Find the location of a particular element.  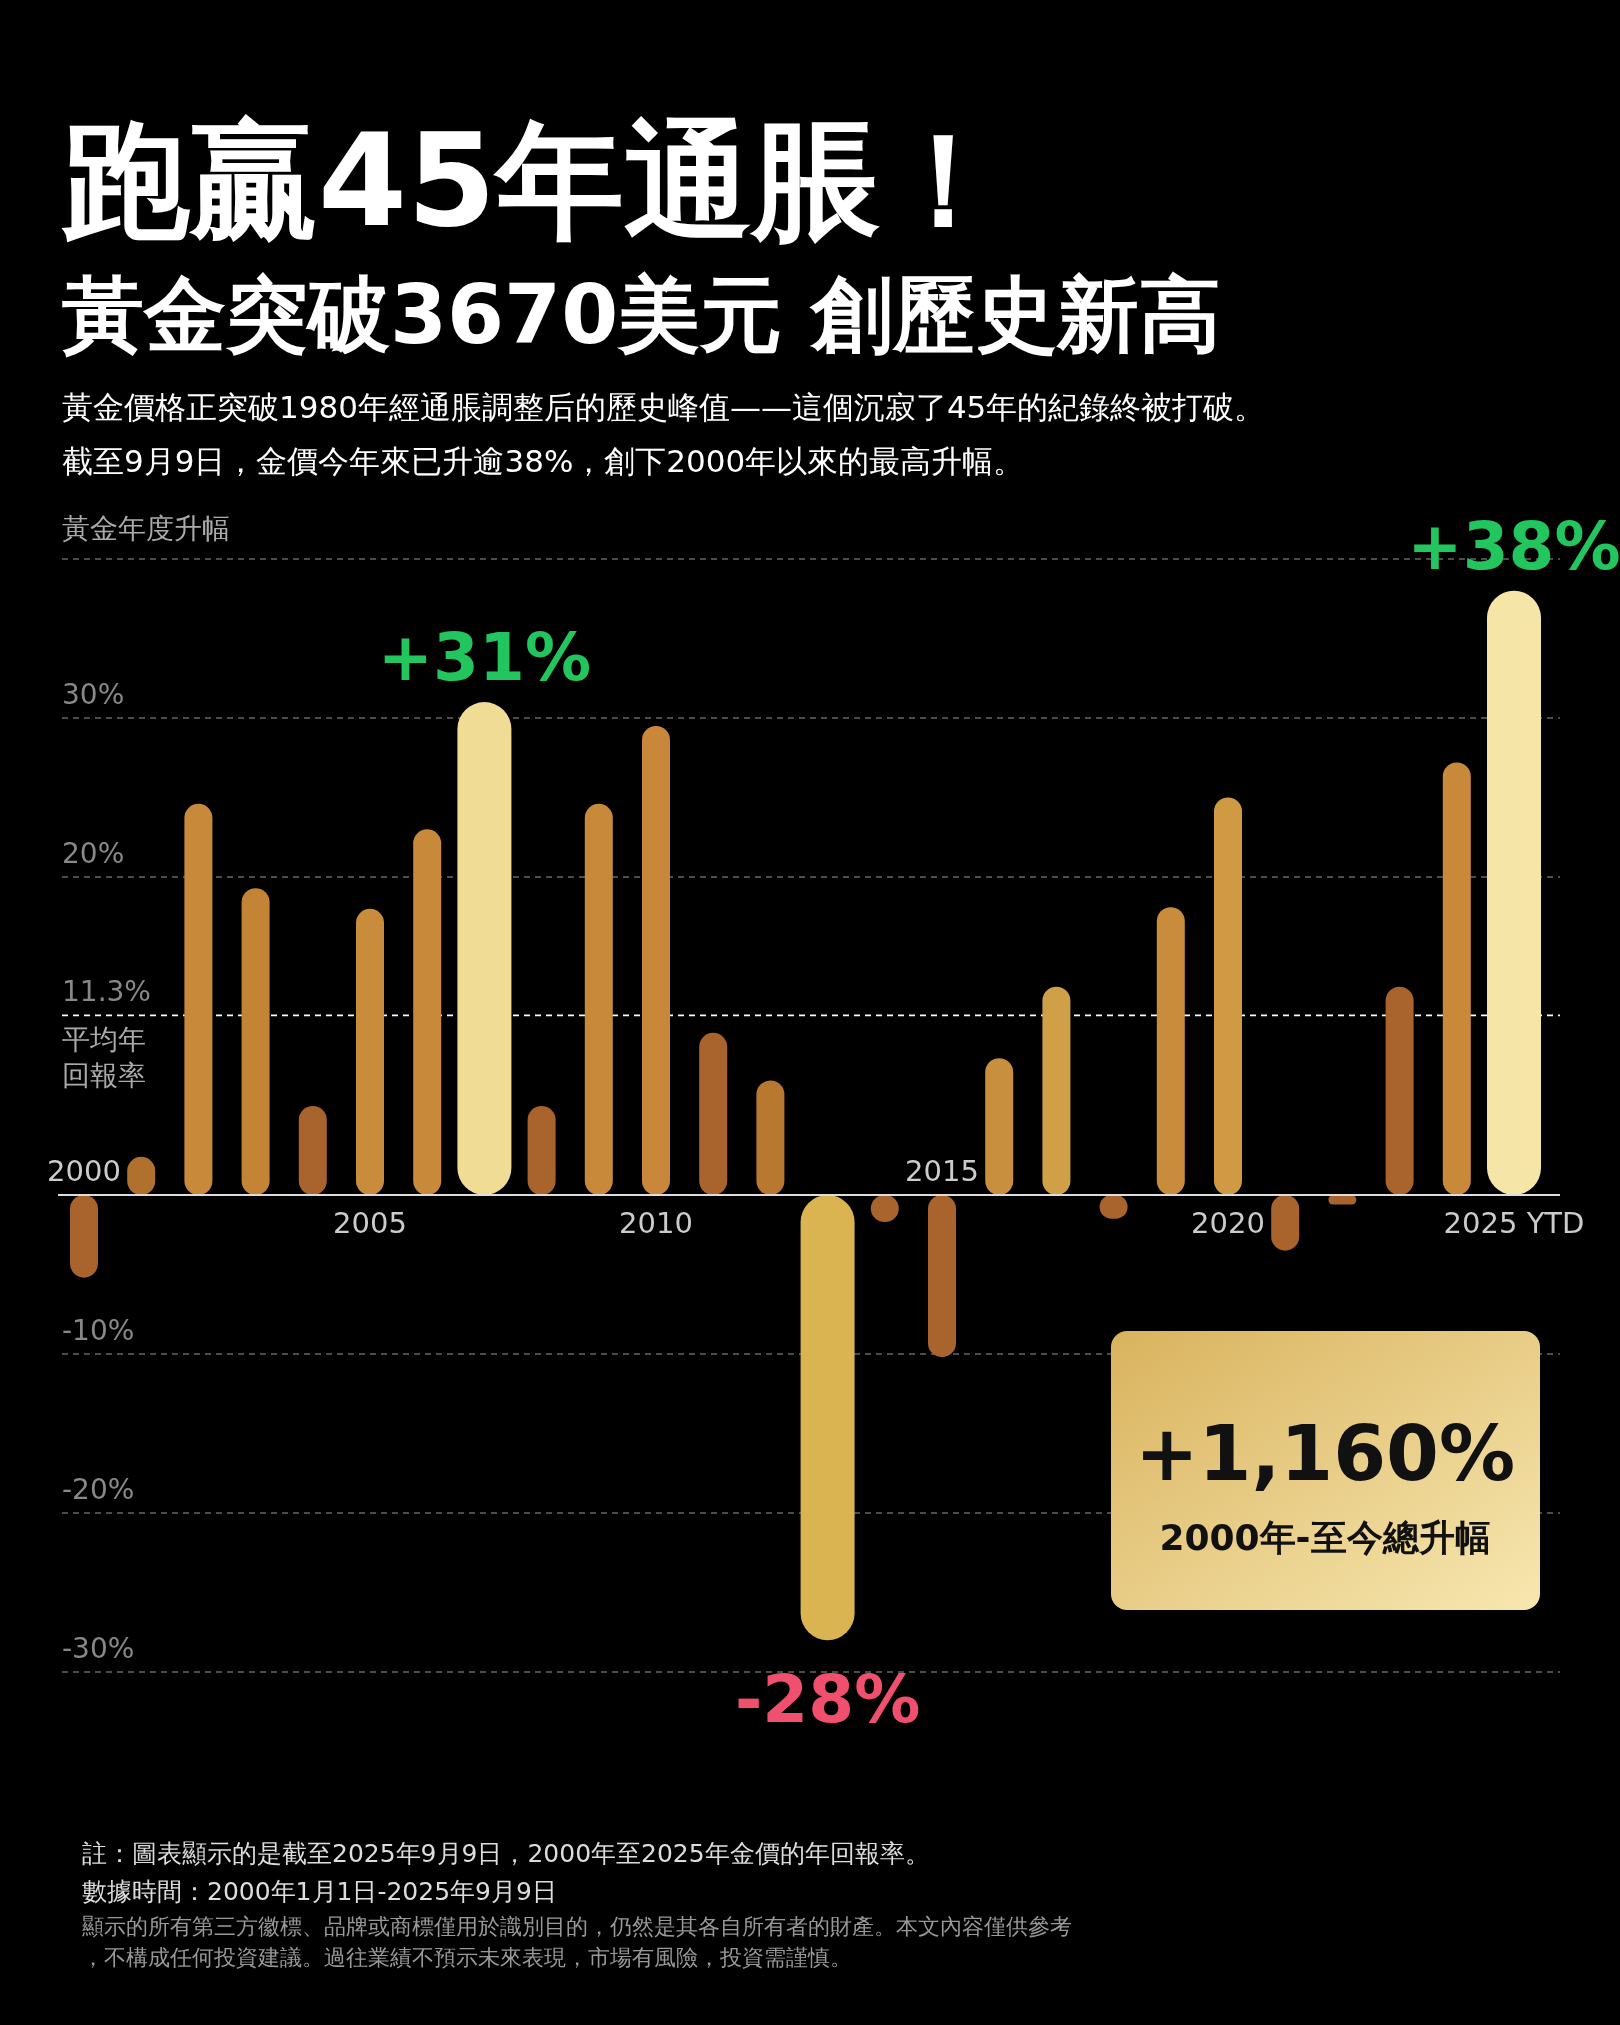

chart-subtitle: 黃金突破3670美元 創歷史新高 is located at coordinates (641, 314).